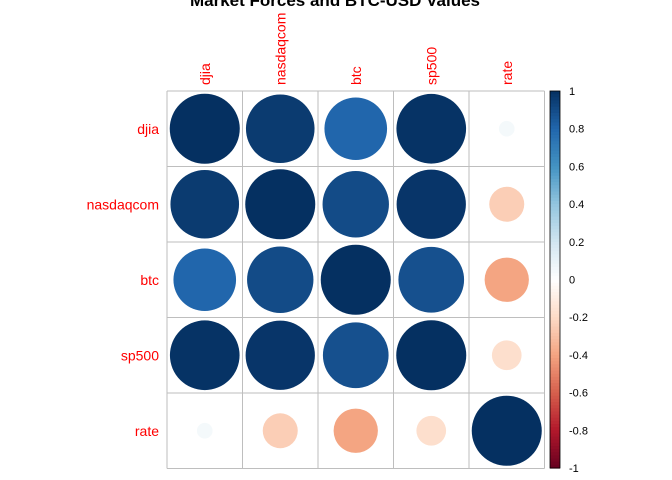 This screenshot has width=672, height=480. What do you see at coordinates (355, 355) in the screenshot?
I see `corr-circle-sp500-btc` at bounding box center [355, 355].